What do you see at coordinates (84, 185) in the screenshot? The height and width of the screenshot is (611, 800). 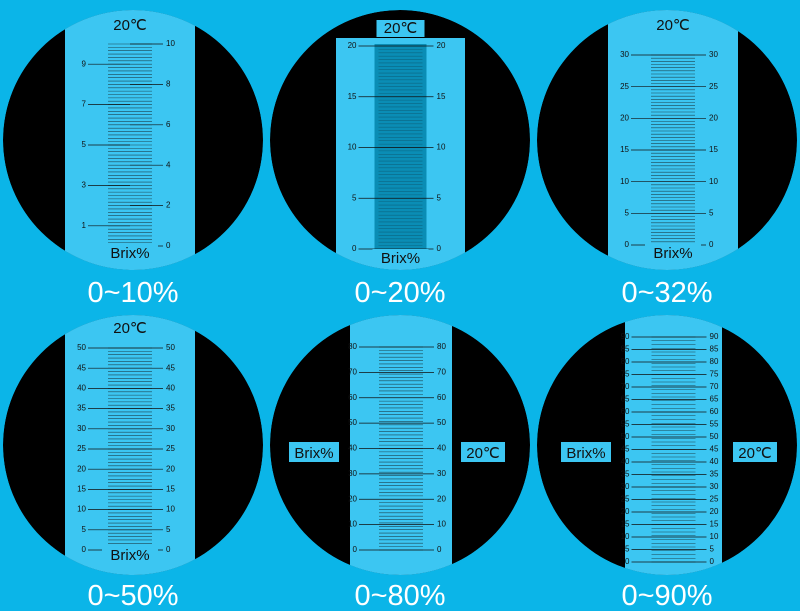 I see `tick-label: 3` at bounding box center [84, 185].